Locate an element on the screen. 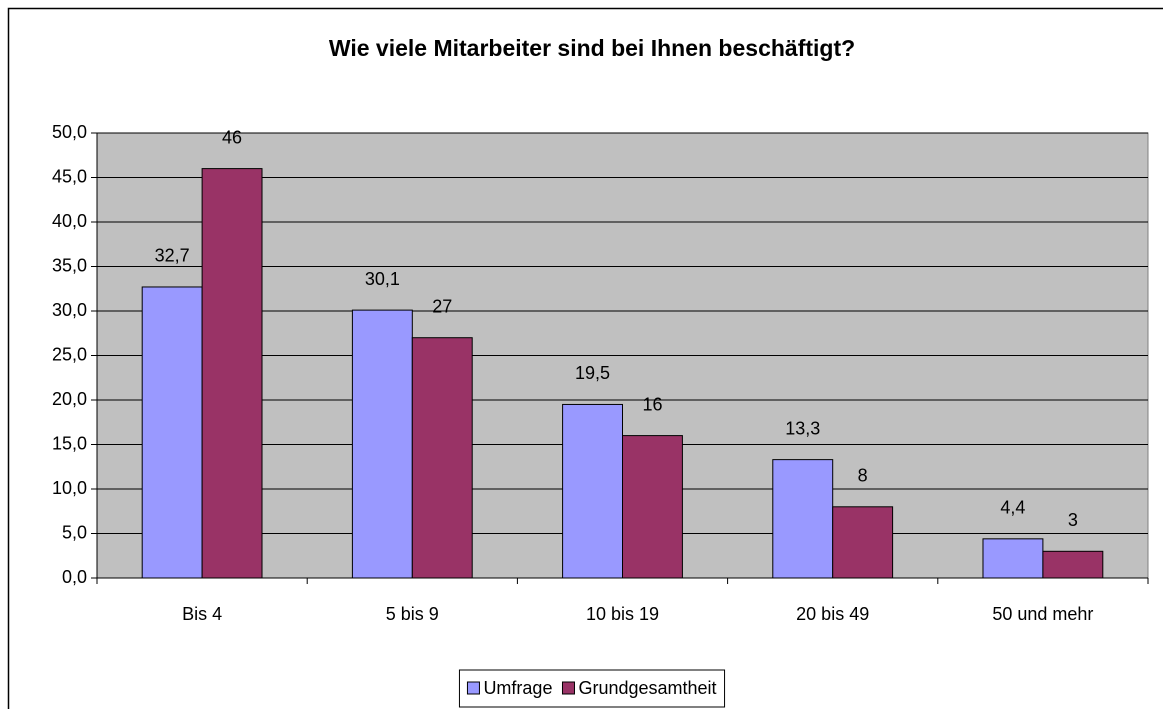 Image resolution: width=1163 pixels, height=709 pixels. data-label: 3 is located at coordinates (1073, 520).